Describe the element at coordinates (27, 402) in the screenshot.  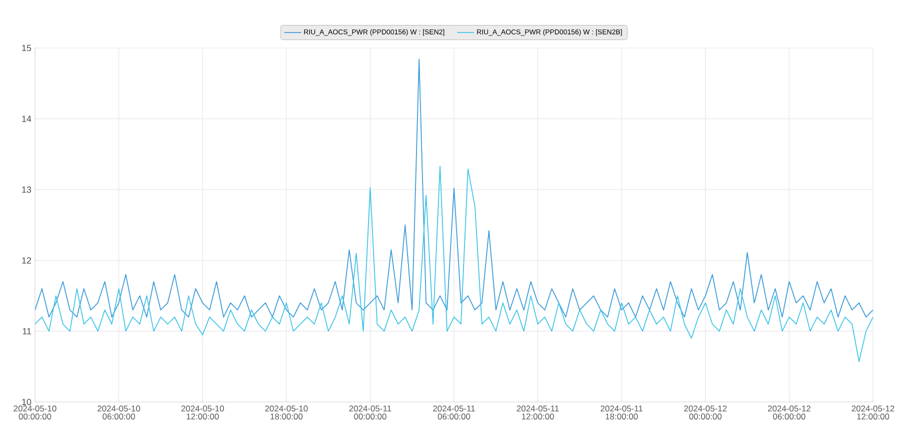
I see `y-tick-label: 10` at that location.